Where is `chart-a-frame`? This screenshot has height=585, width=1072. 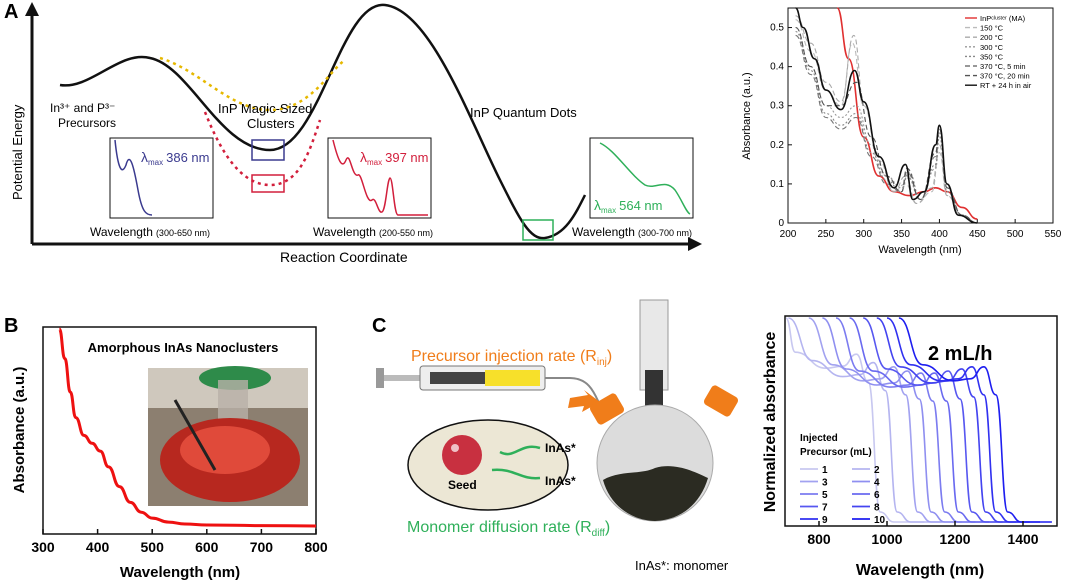 chart-a-frame is located at coordinates (920, 115).